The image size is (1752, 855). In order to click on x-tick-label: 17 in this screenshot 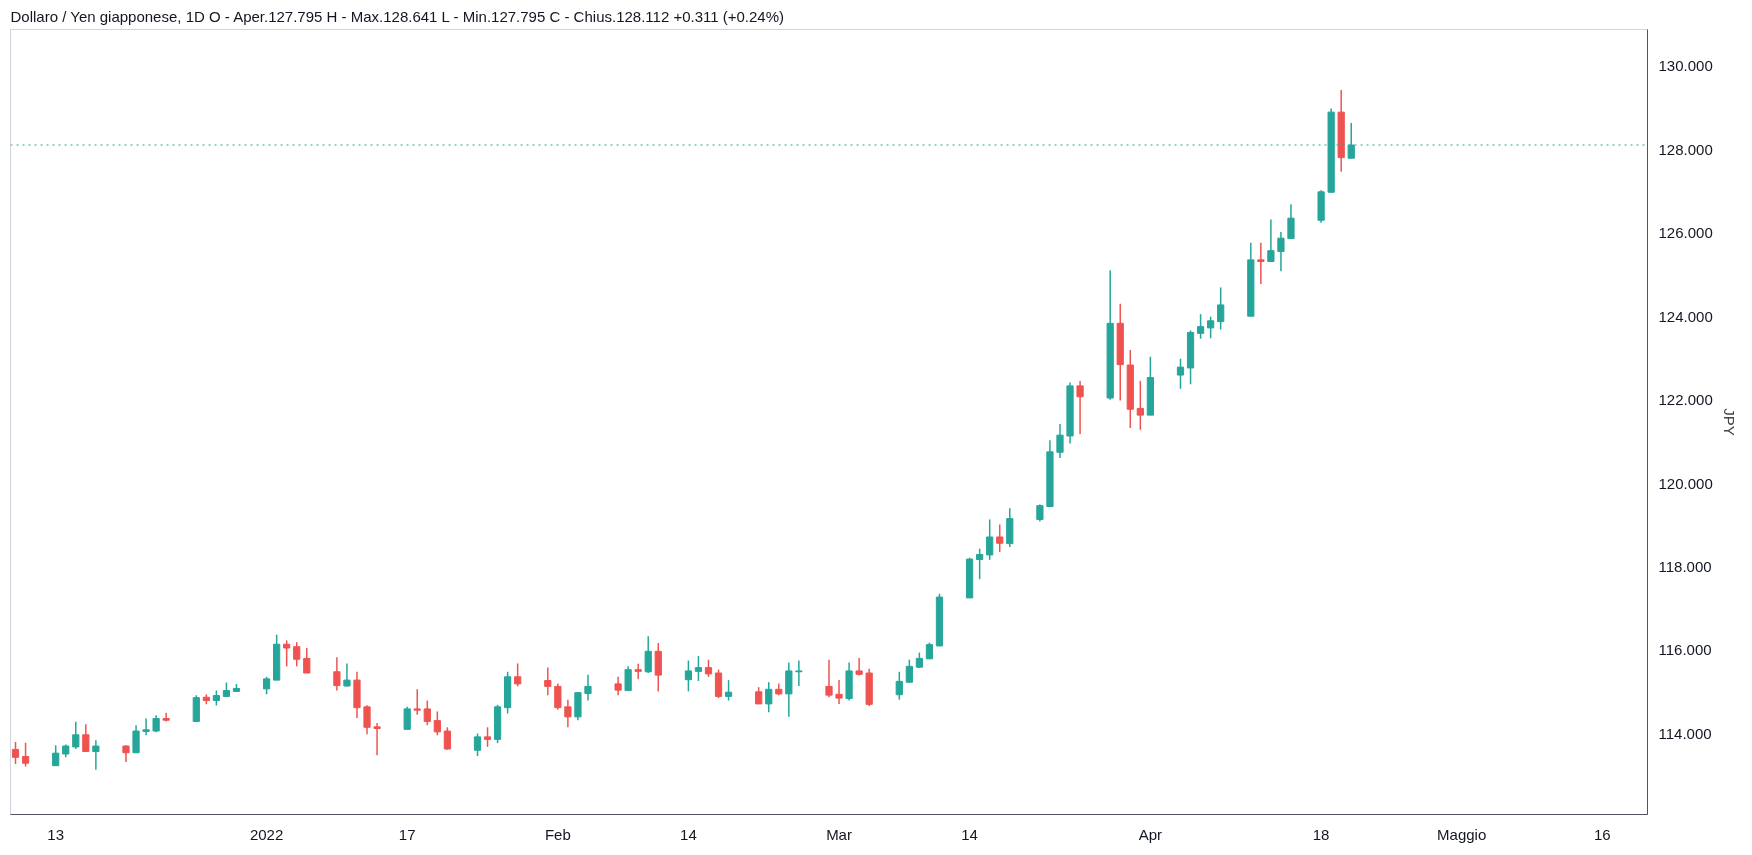, I will do `click(407, 834)`.